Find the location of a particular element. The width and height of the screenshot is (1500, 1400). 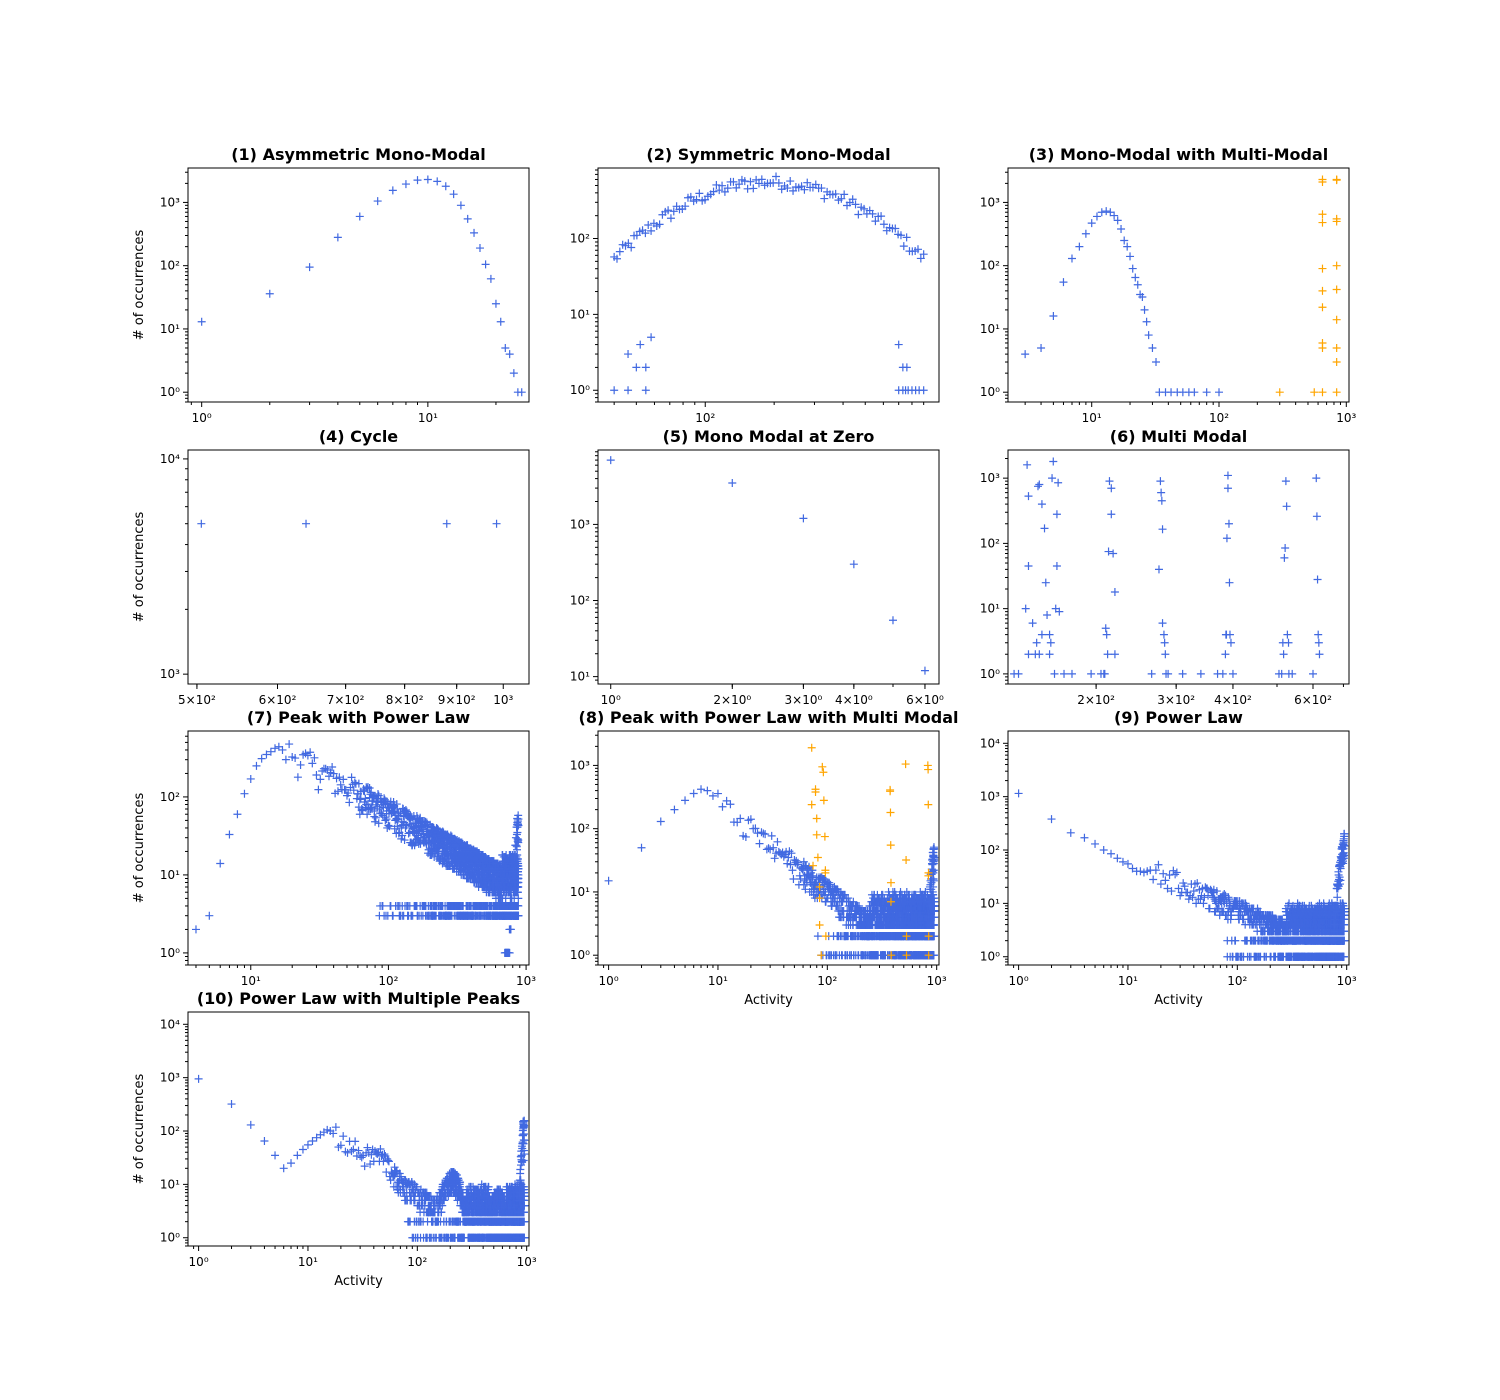

x-tick-label: 2×10⁰ is located at coordinates (732, 700).